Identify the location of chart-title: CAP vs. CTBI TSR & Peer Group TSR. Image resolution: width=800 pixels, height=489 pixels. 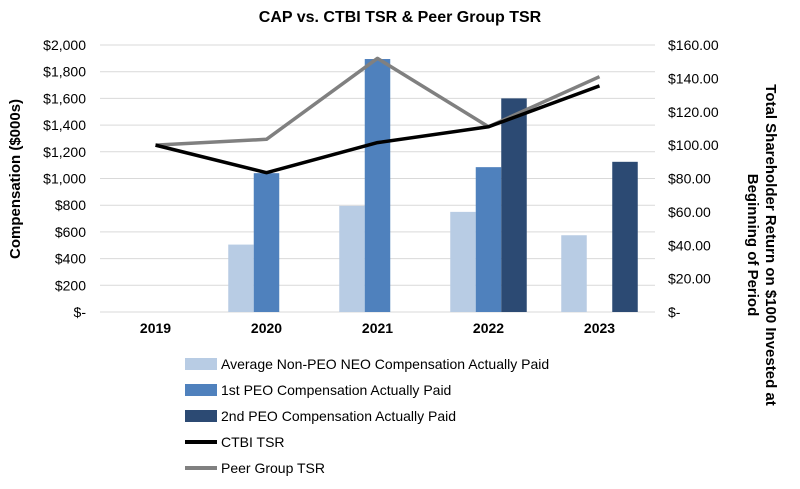
(400, 17).